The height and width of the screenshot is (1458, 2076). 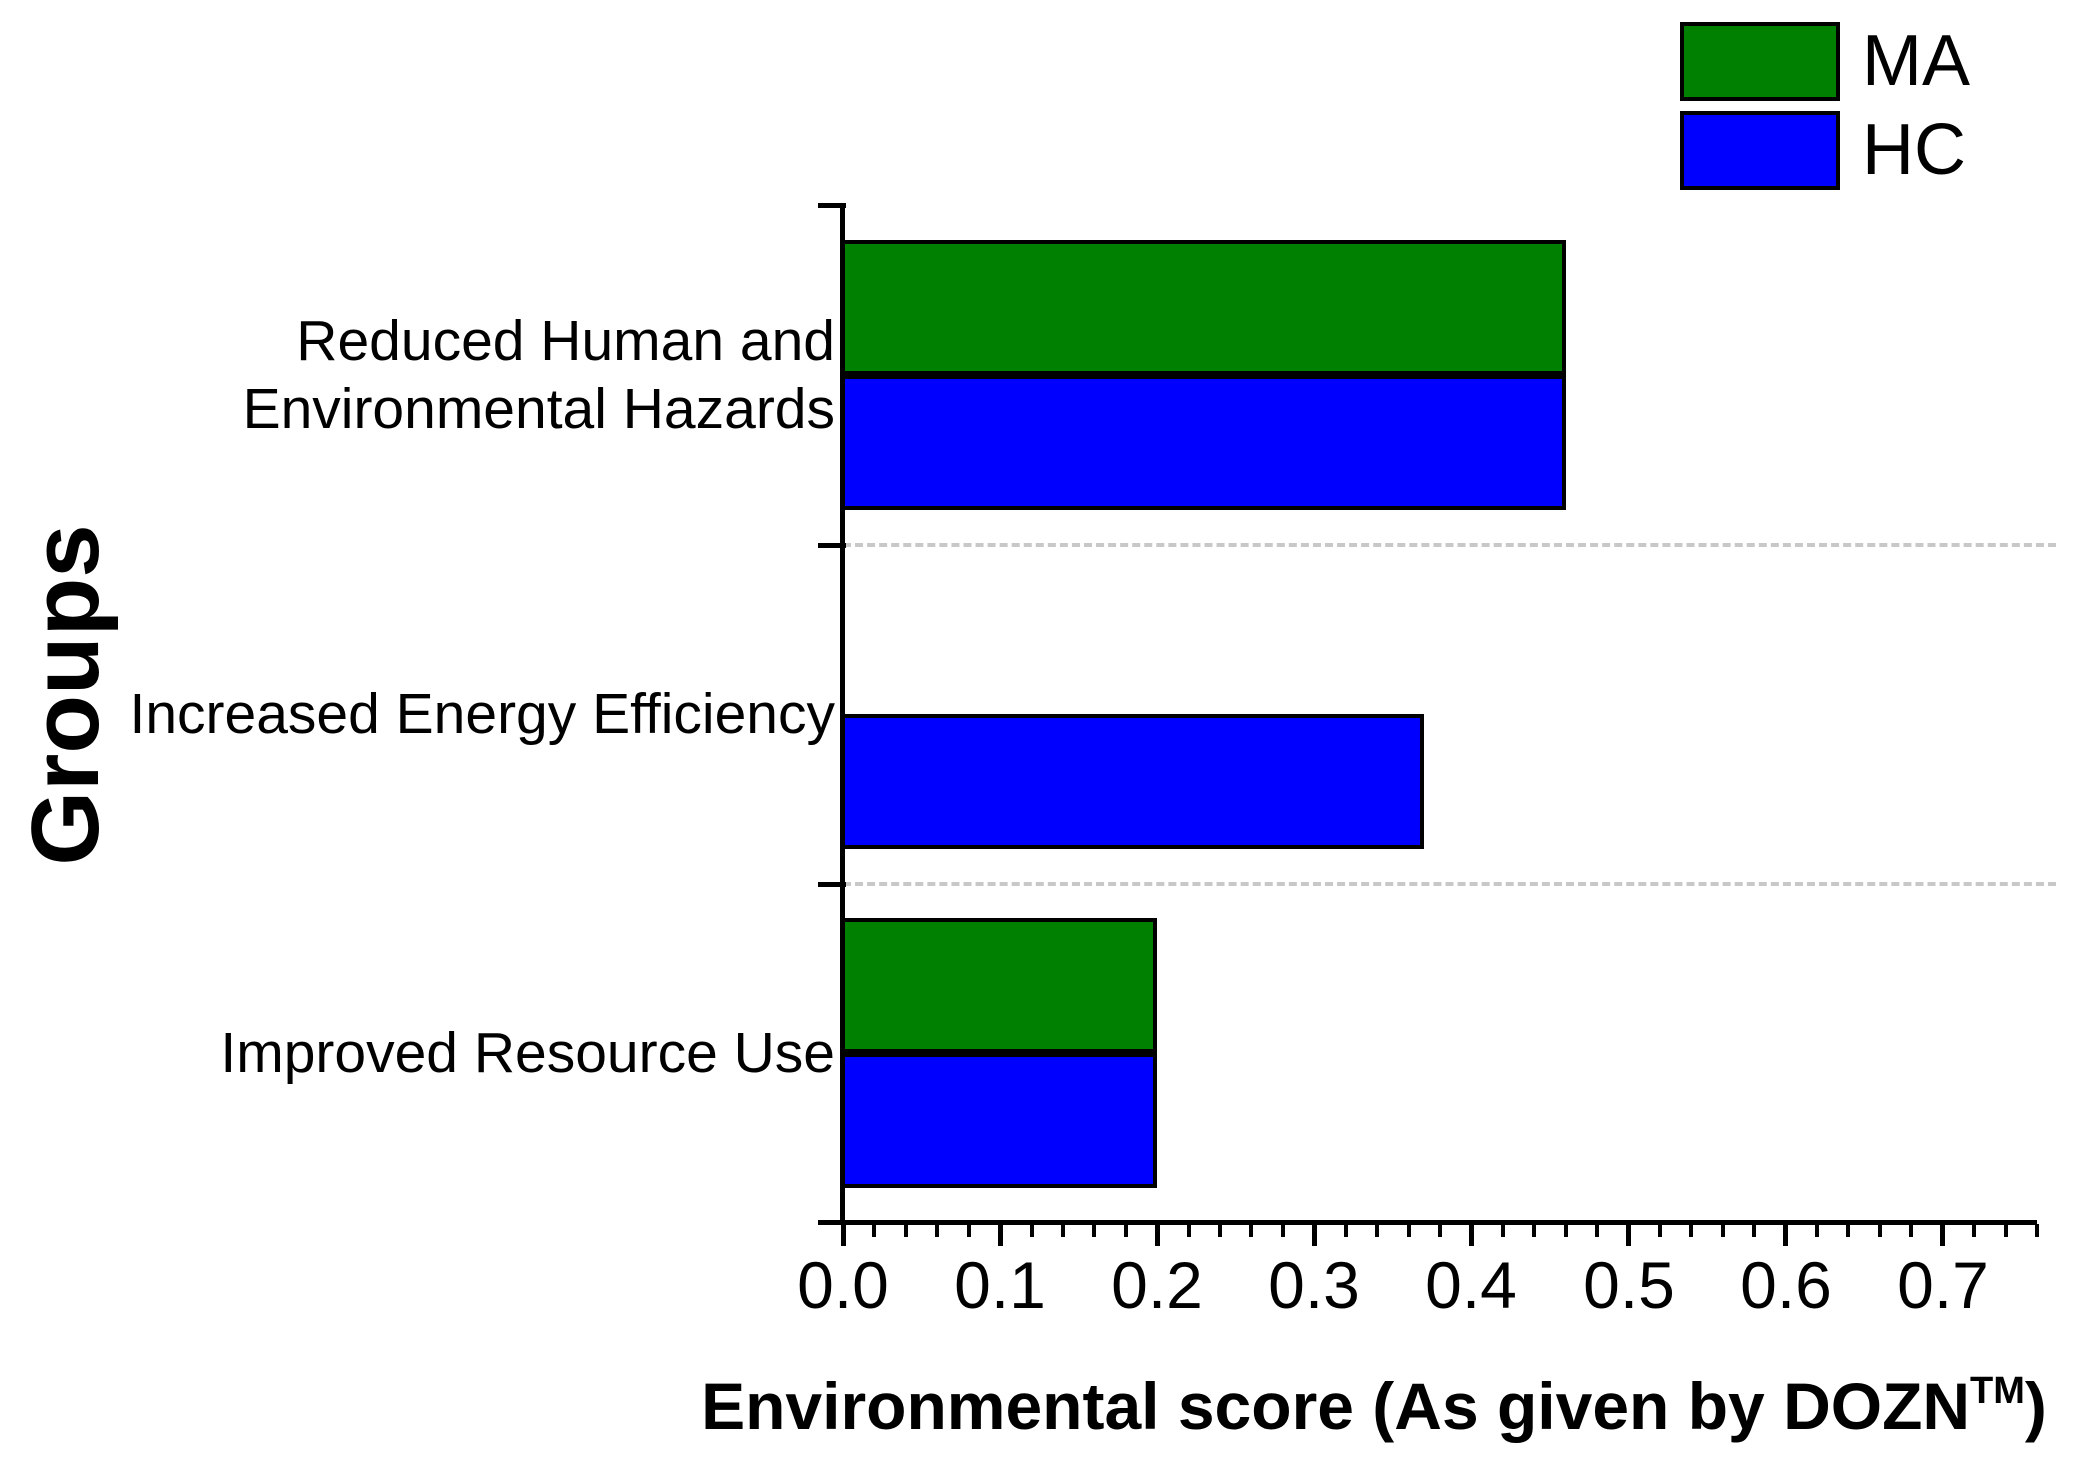 I want to click on x-tick-label: 0.5, so click(x=1629, y=1285).